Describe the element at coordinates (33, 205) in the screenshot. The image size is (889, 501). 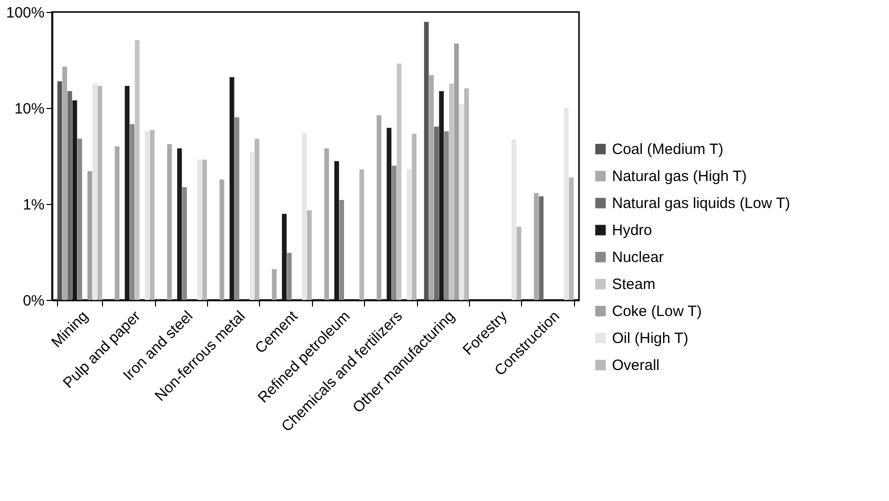
I see `y-tick-label: 1%` at that location.